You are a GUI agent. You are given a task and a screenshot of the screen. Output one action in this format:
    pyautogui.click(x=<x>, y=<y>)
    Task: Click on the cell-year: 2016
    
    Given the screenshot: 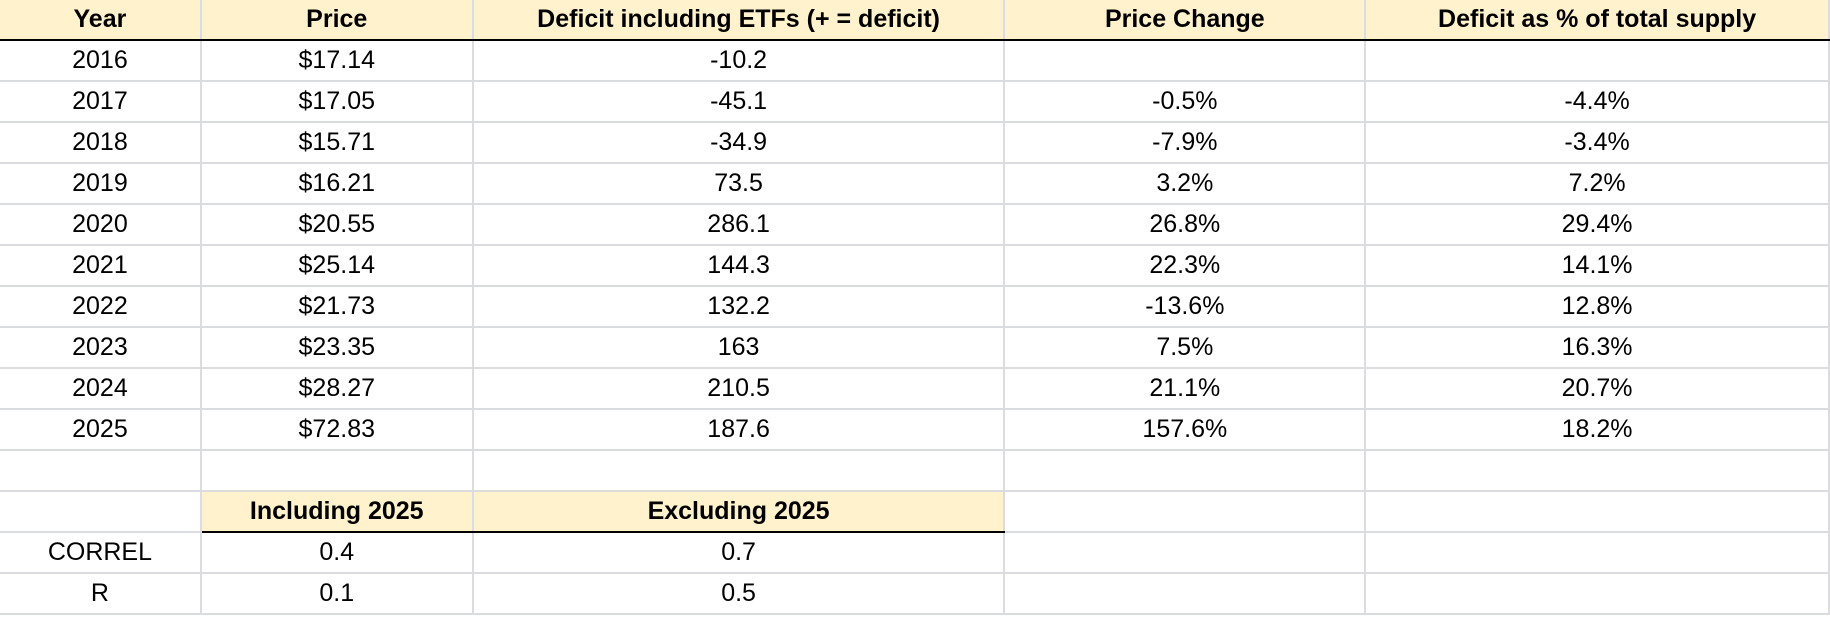 What is the action you would take?
    pyautogui.click(x=101, y=61)
    